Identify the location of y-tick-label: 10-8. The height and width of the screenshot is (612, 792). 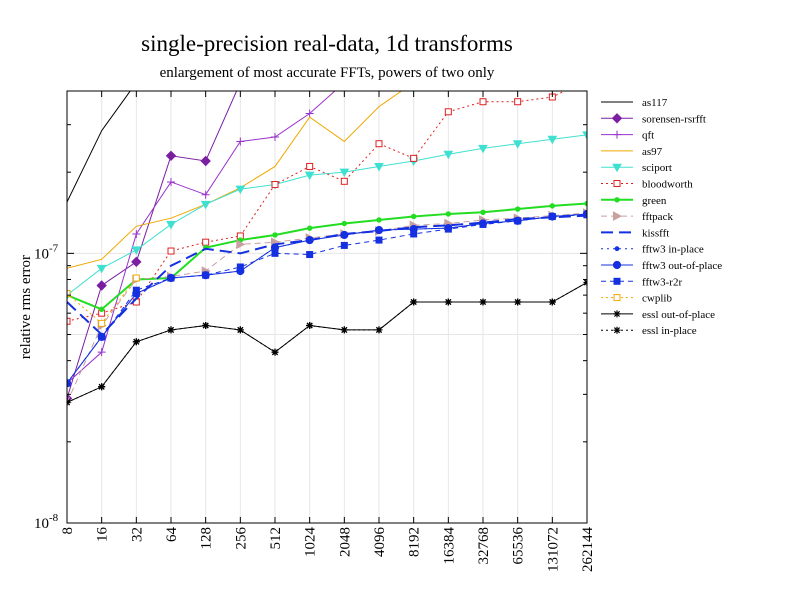
(46, 522).